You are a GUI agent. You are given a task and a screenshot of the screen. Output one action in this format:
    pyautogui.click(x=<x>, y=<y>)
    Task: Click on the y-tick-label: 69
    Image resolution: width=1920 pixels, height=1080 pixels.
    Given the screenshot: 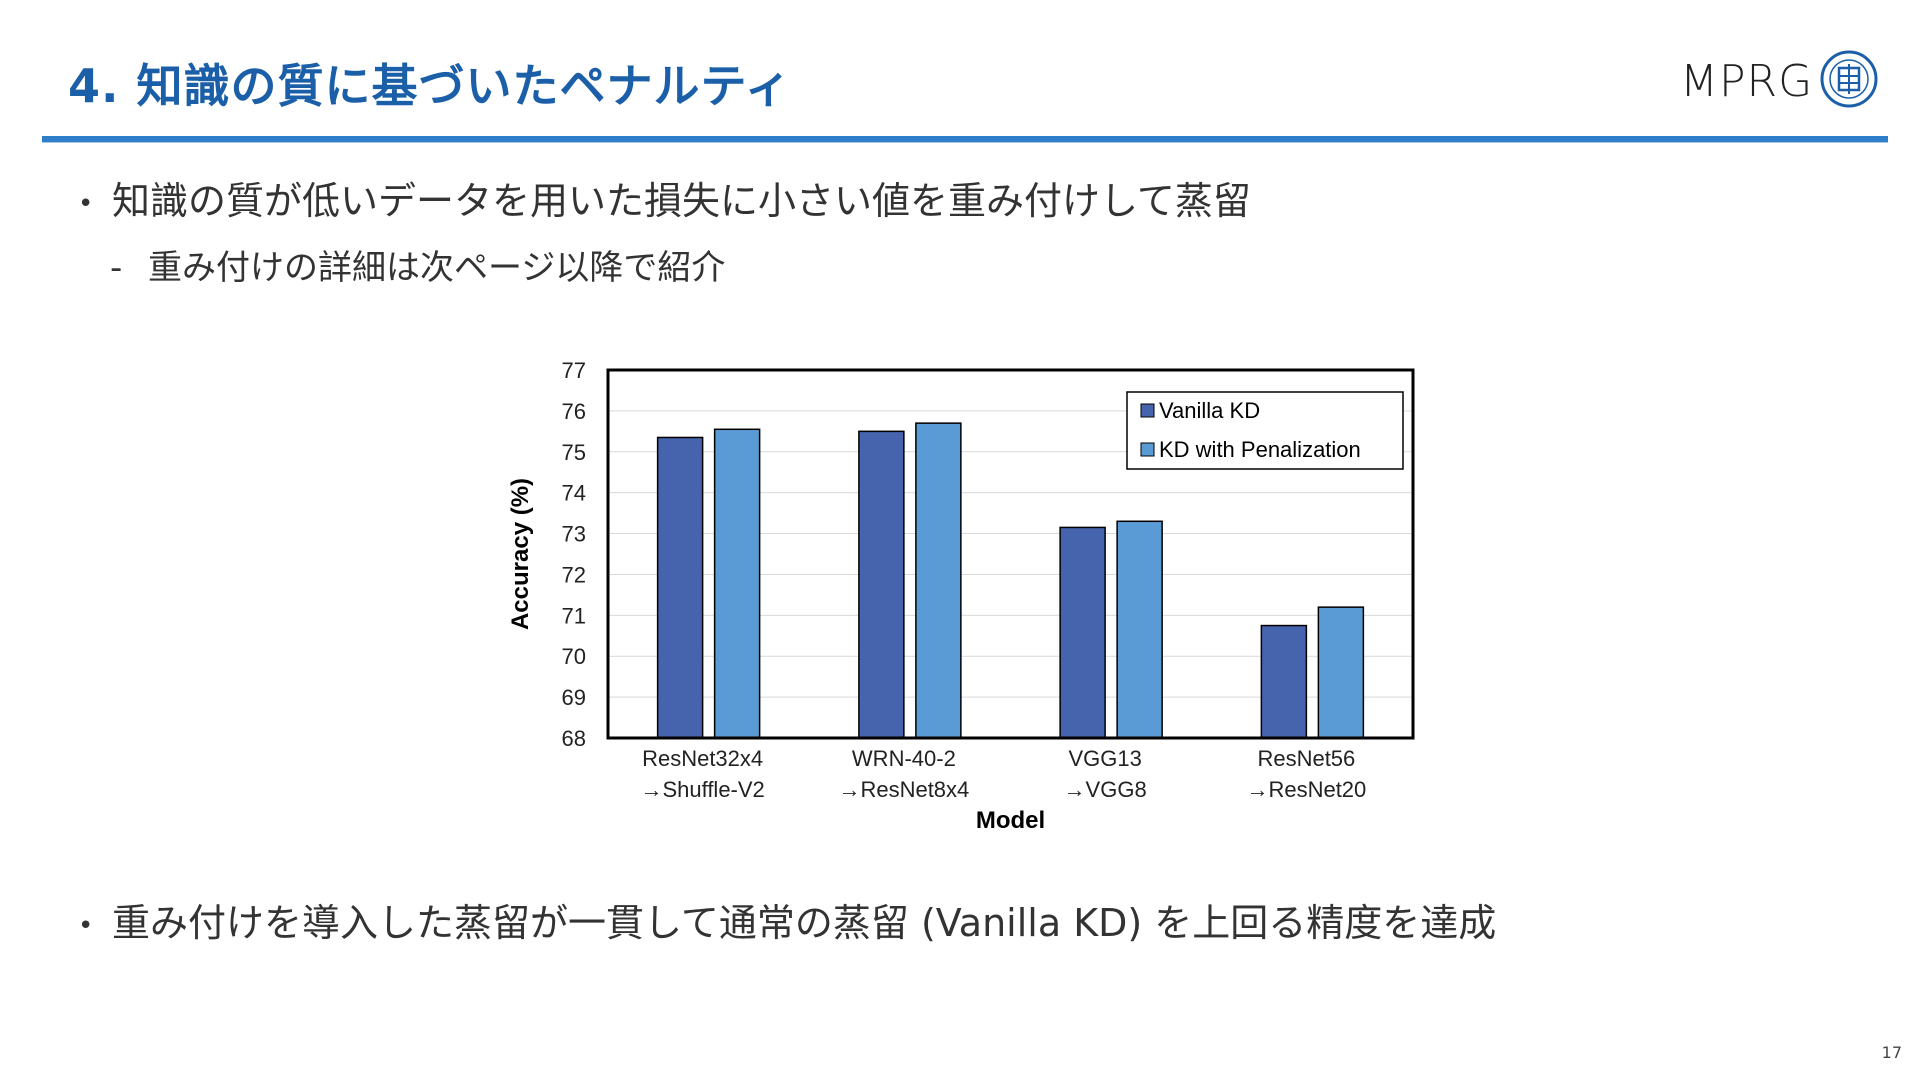 What is the action you would take?
    pyautogui.click(x=574, y=697)
    